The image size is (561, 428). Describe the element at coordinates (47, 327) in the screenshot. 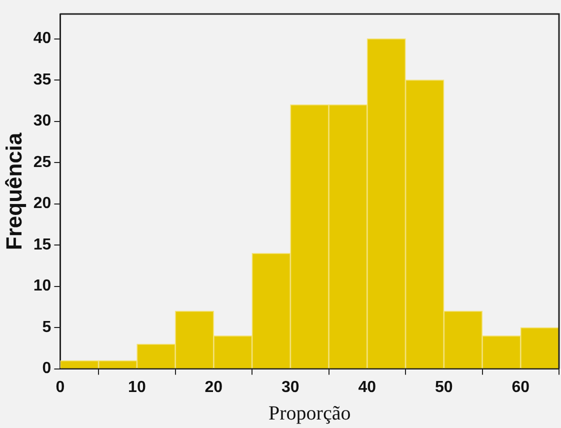

I see `y-tick-label: 5` at that location.